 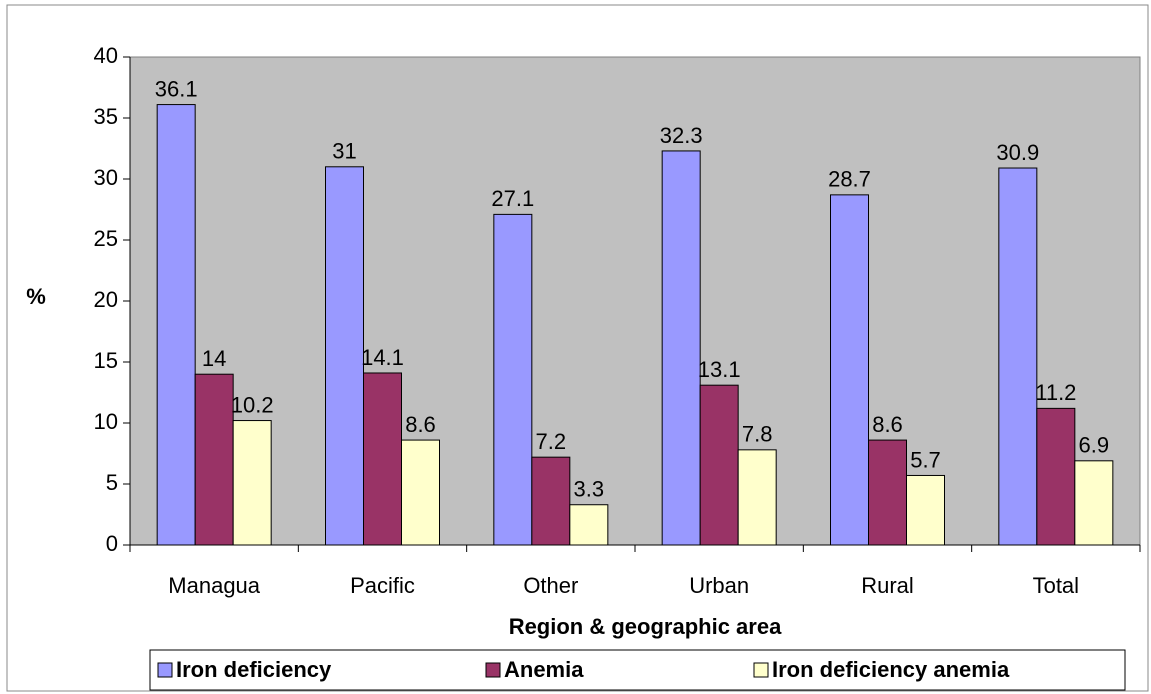 I want to click on legend-label: Iron deficiency anemia, so click(x=891, y=669).